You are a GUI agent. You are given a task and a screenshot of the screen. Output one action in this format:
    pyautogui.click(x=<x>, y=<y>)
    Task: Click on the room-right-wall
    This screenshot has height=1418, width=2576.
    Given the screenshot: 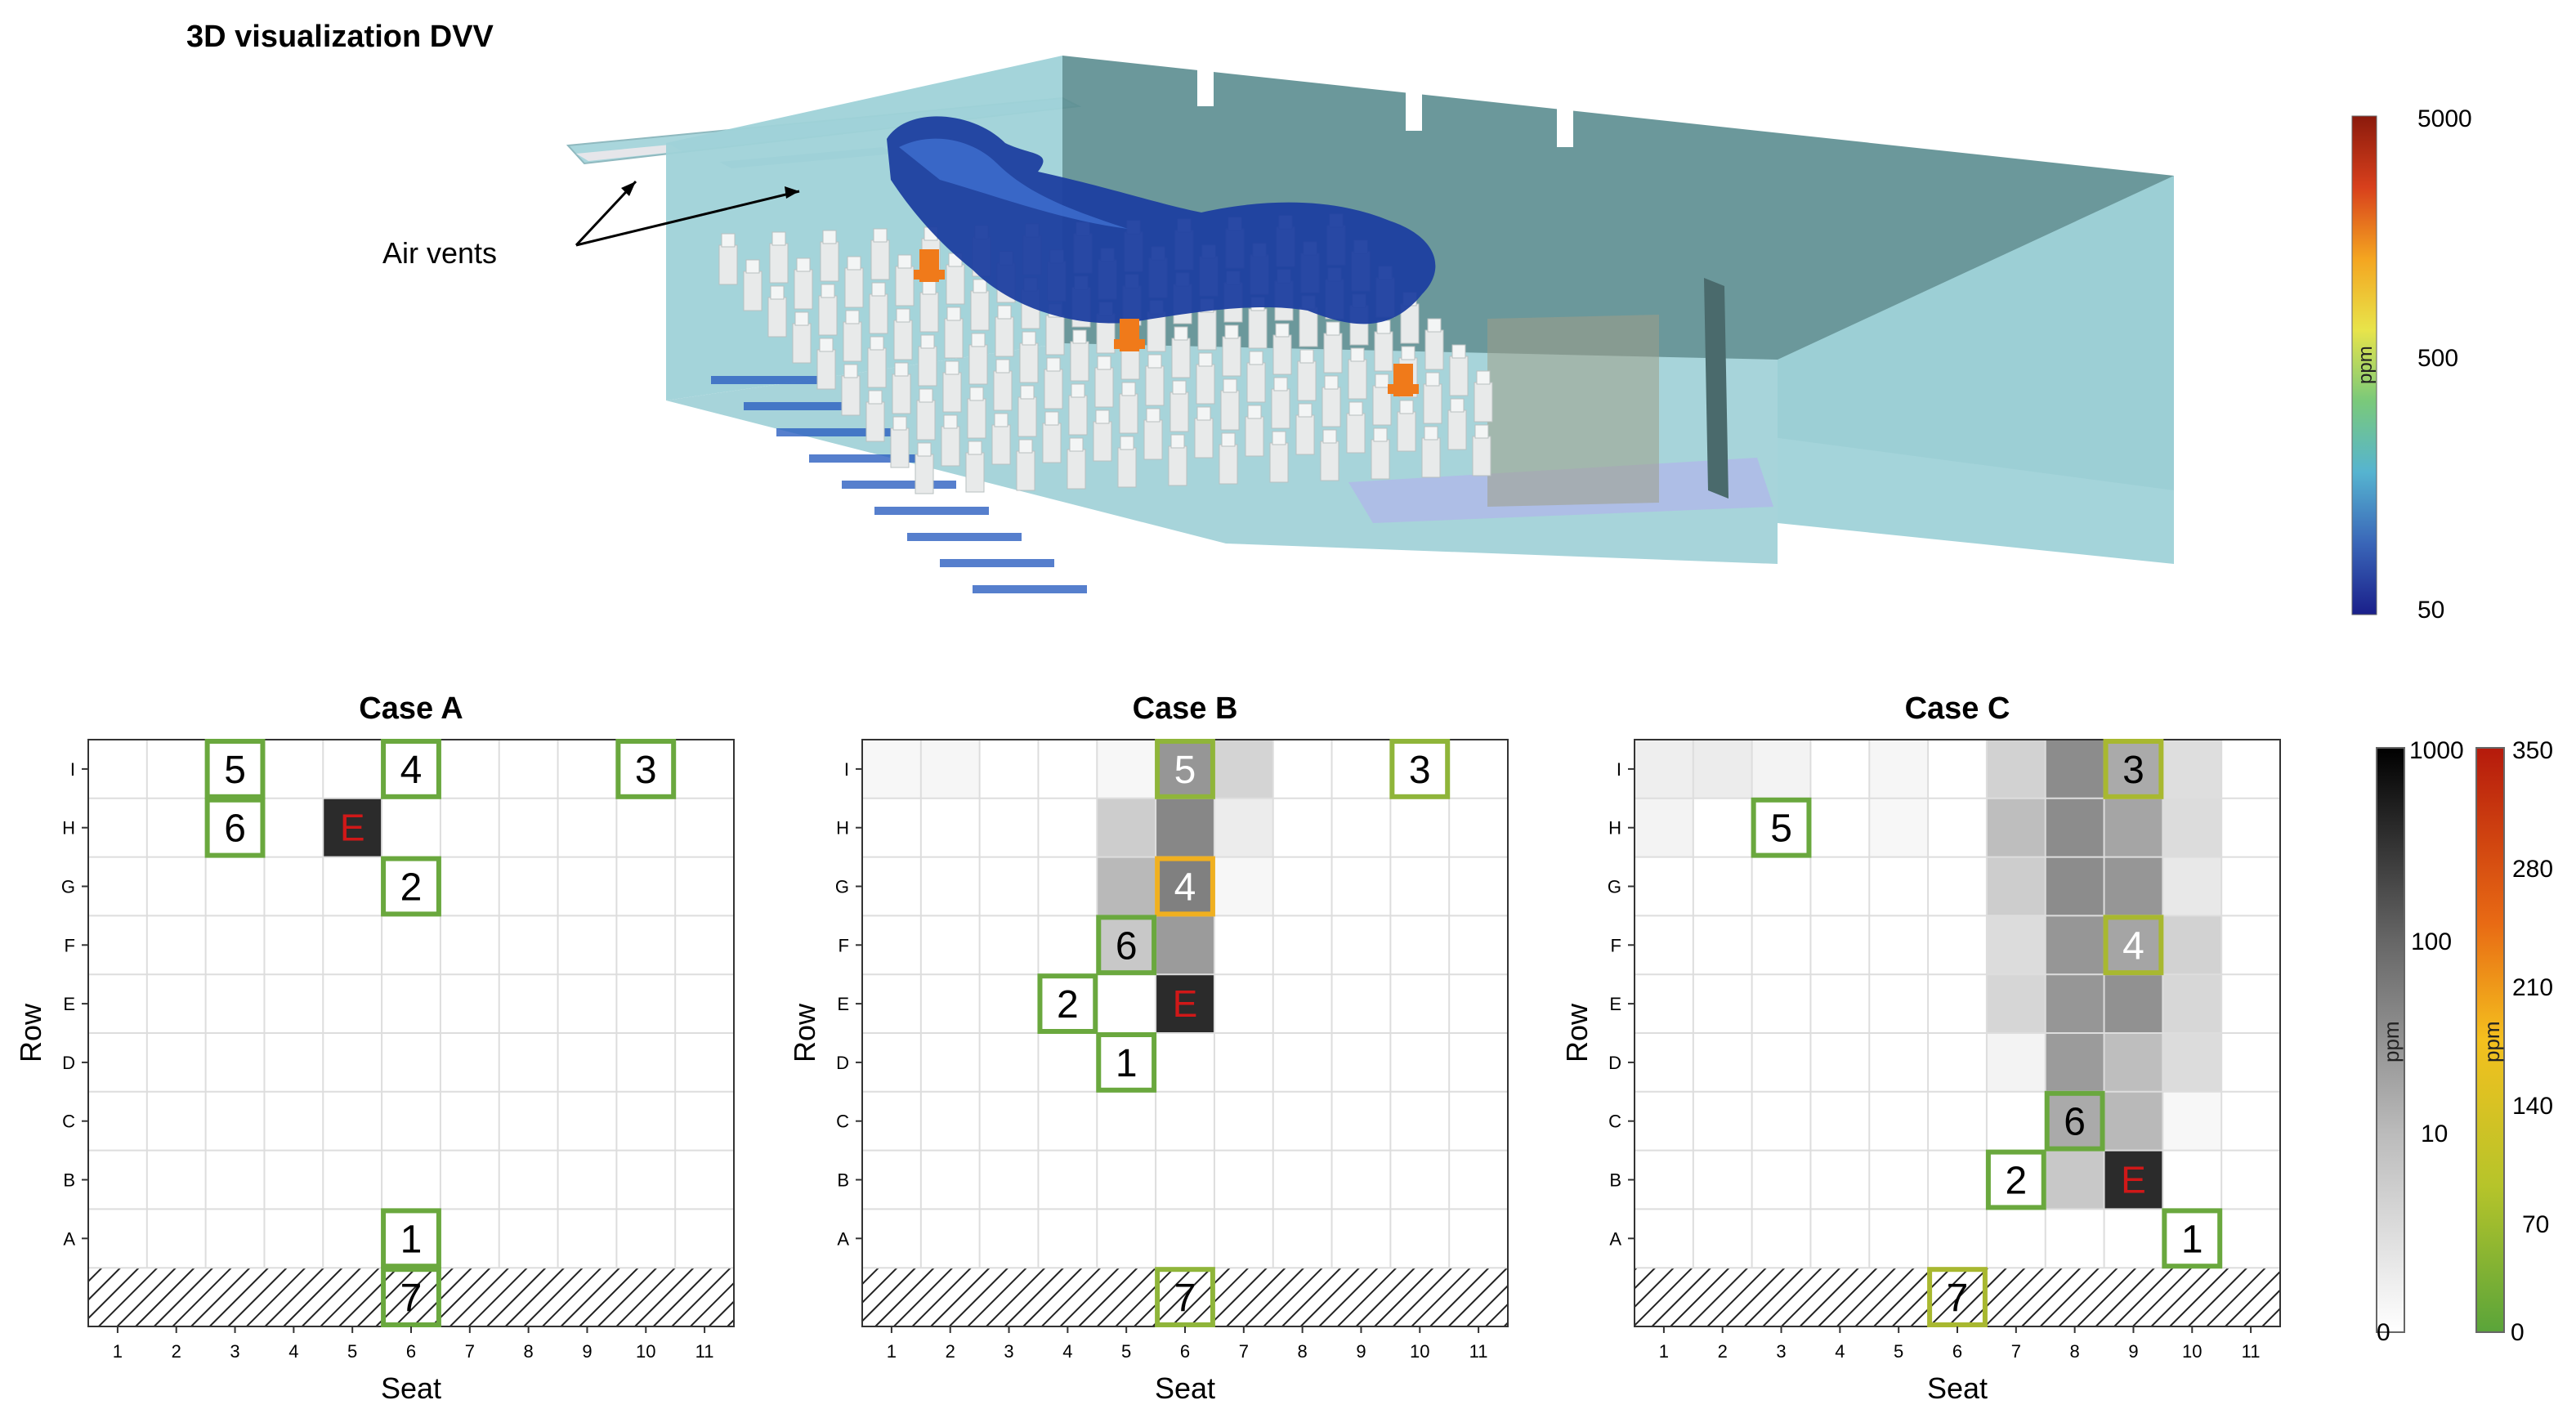 What is the action you would take?
    pyautogui.click(x=1976, y=370)
    